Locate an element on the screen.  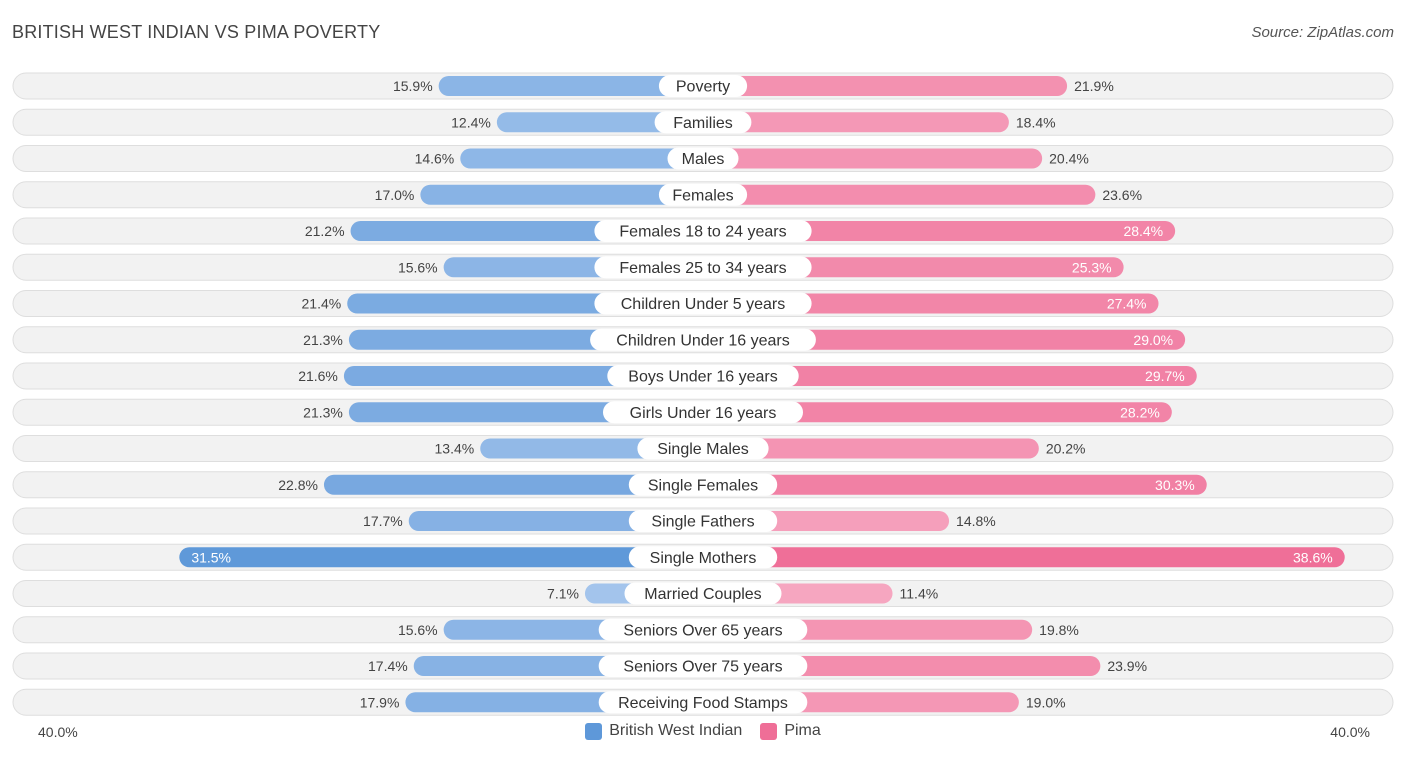
bar-pima-poverty is located at coordinates (880, 86).